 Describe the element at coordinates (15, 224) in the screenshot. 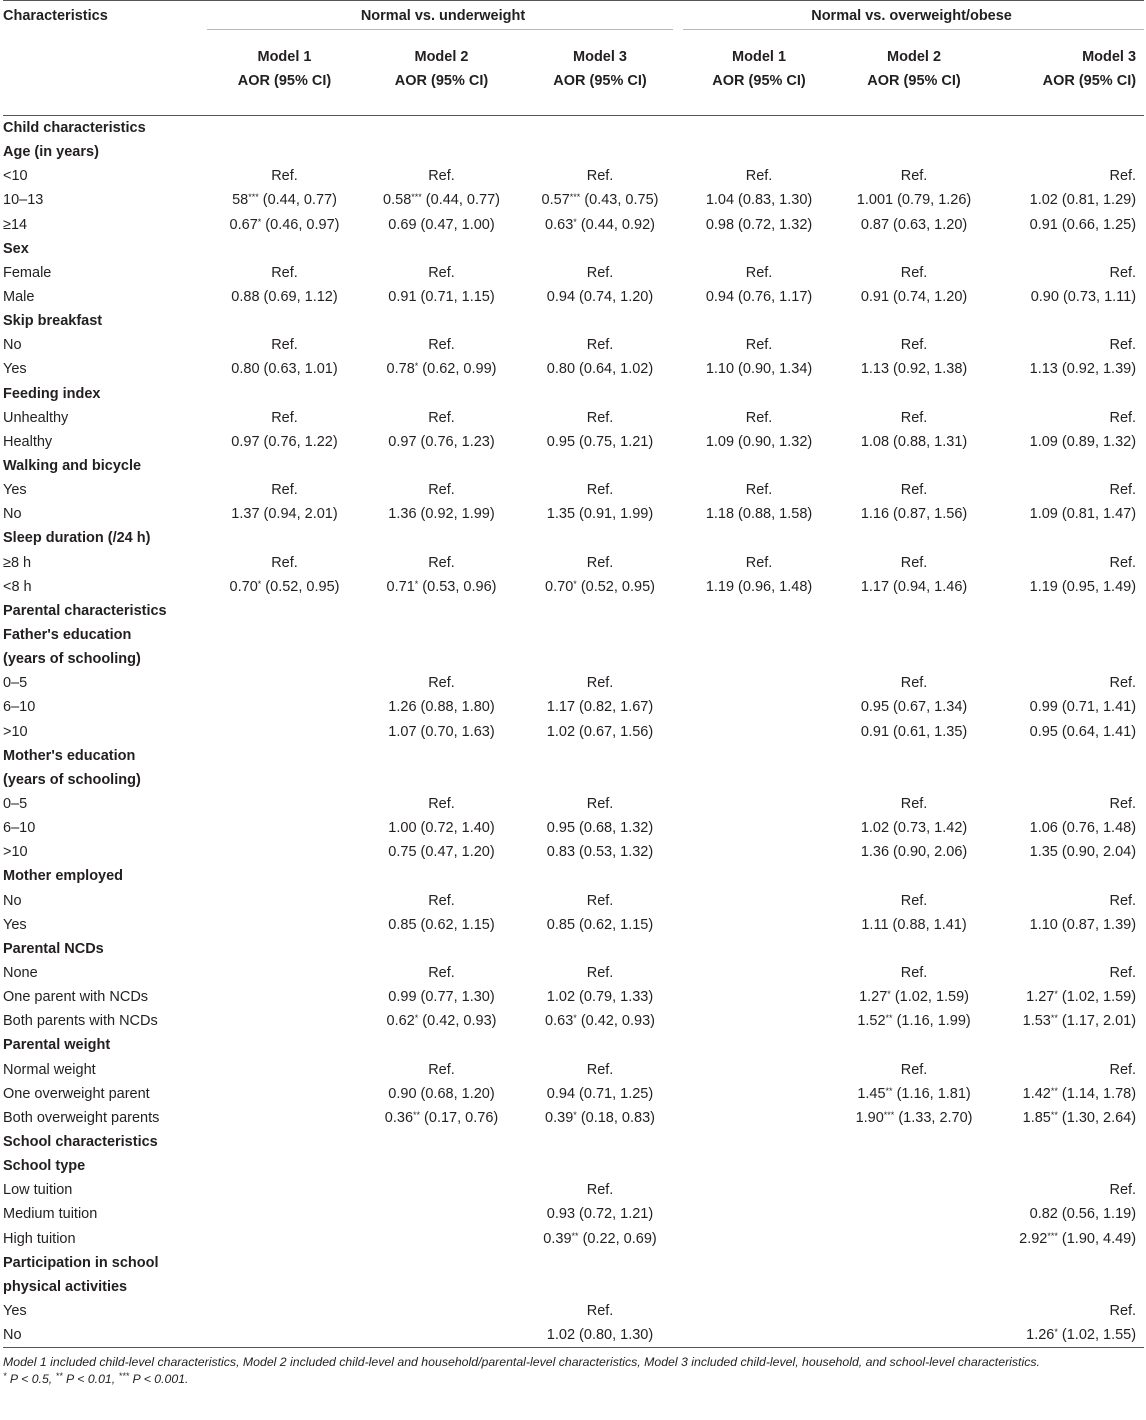

I see `category-label: ≥14` at that location.